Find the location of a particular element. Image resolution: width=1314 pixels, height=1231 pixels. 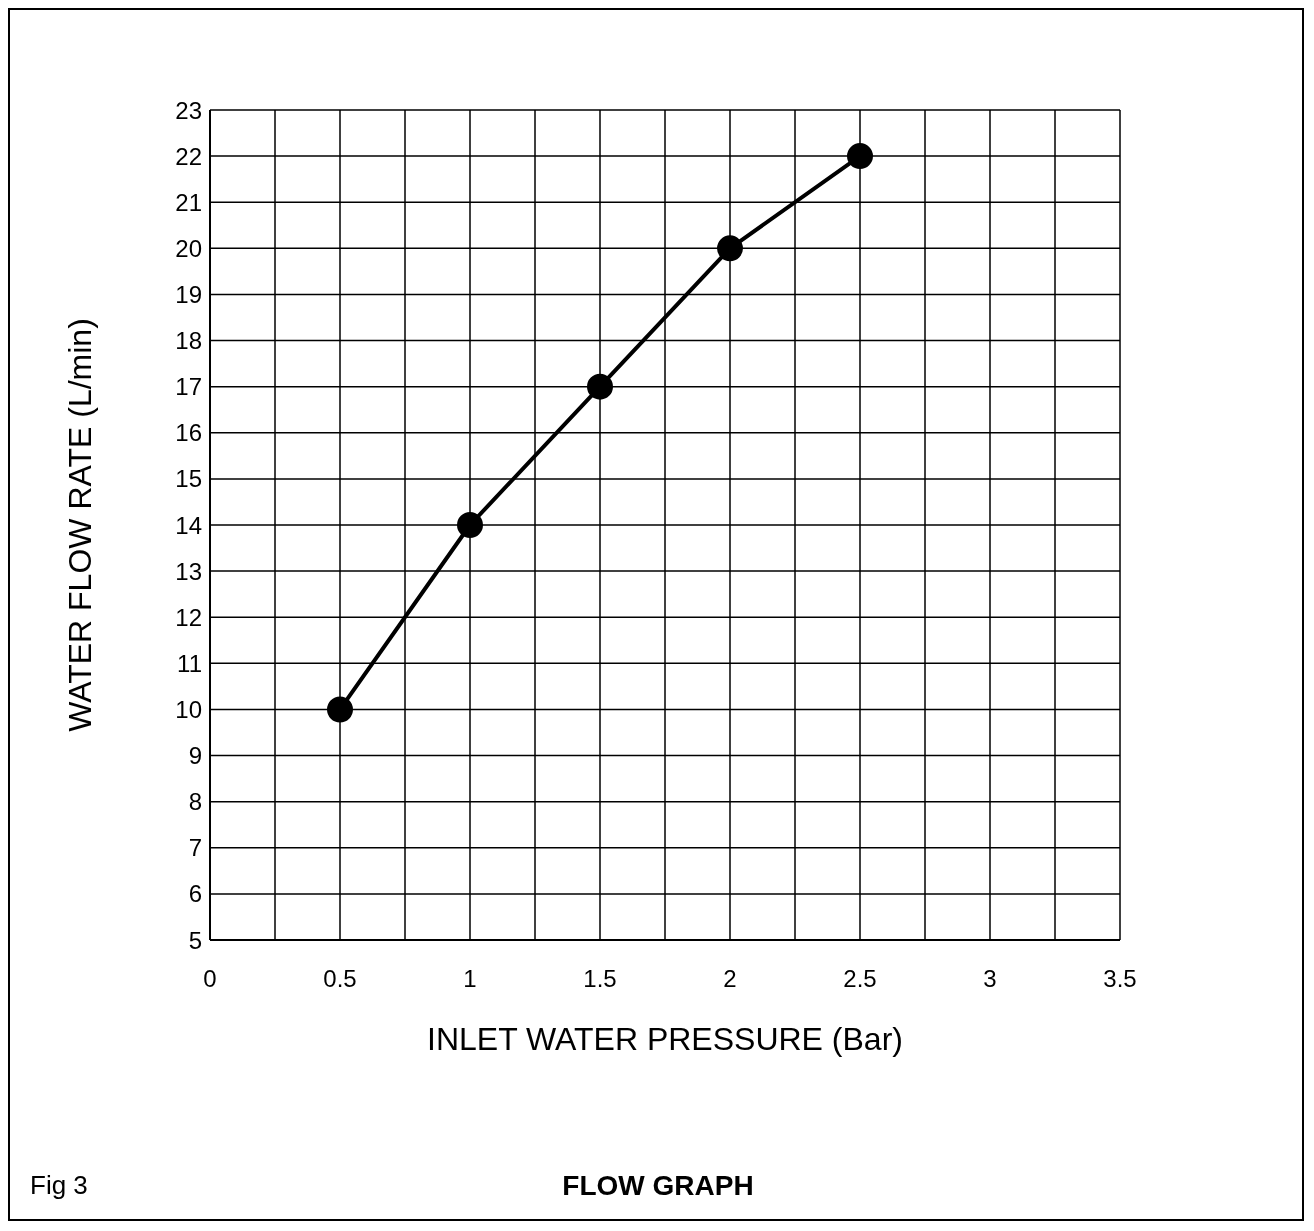

y-tick-label: 19 is located at coordinates (188, 294).